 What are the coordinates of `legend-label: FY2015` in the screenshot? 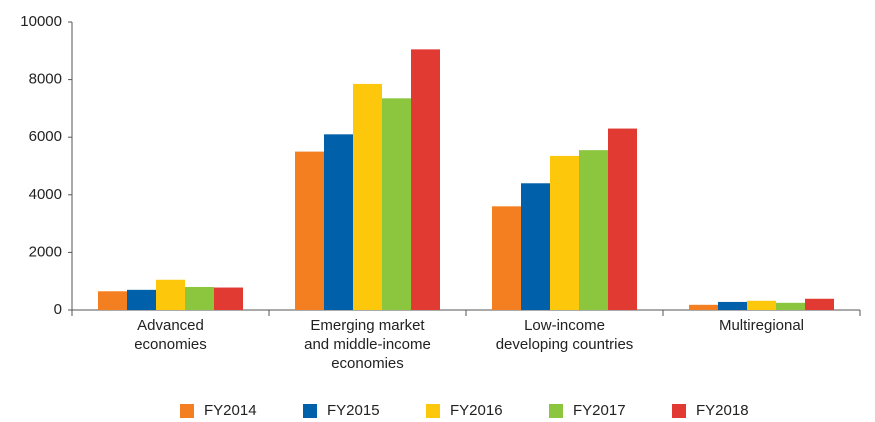 It's located at (353, 410).